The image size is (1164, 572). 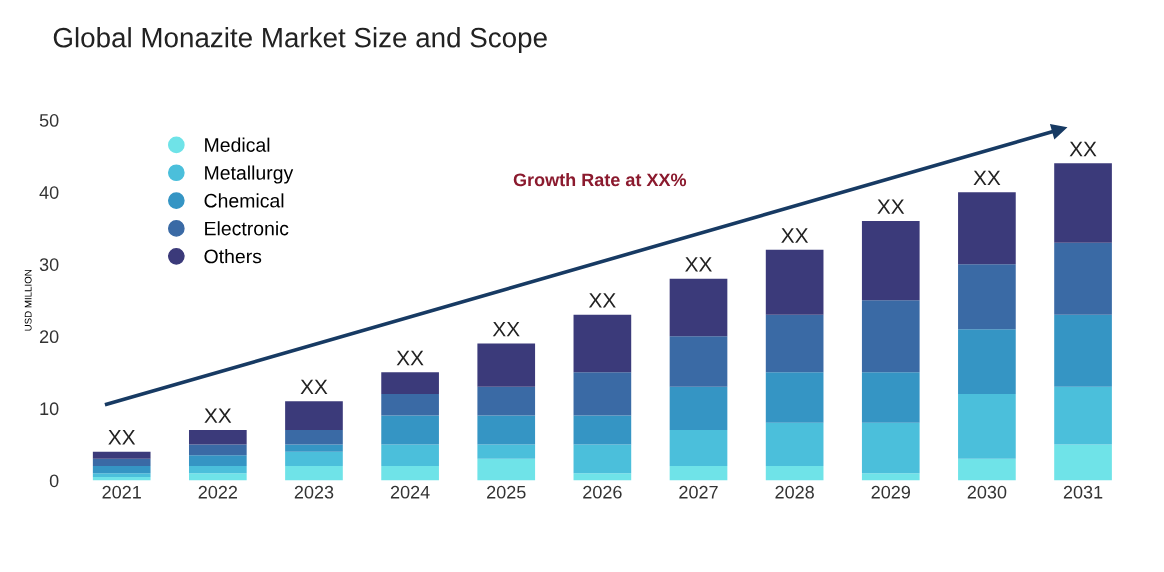 I want to click on y-tick-label: 40, so click(x=49, y=192).